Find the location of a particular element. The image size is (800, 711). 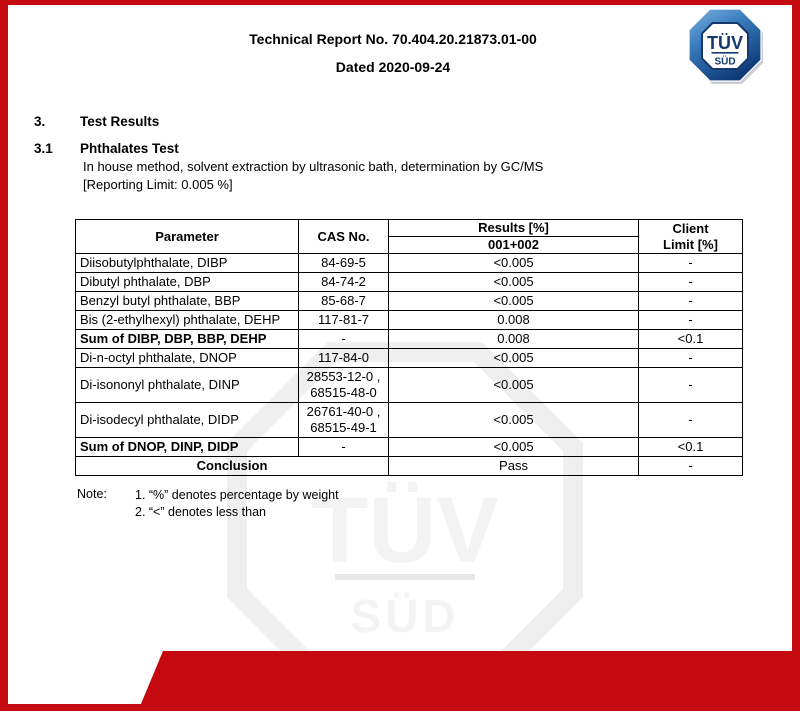

report-date: Dated 2020-09-24 is located at coordinates (393, 67).